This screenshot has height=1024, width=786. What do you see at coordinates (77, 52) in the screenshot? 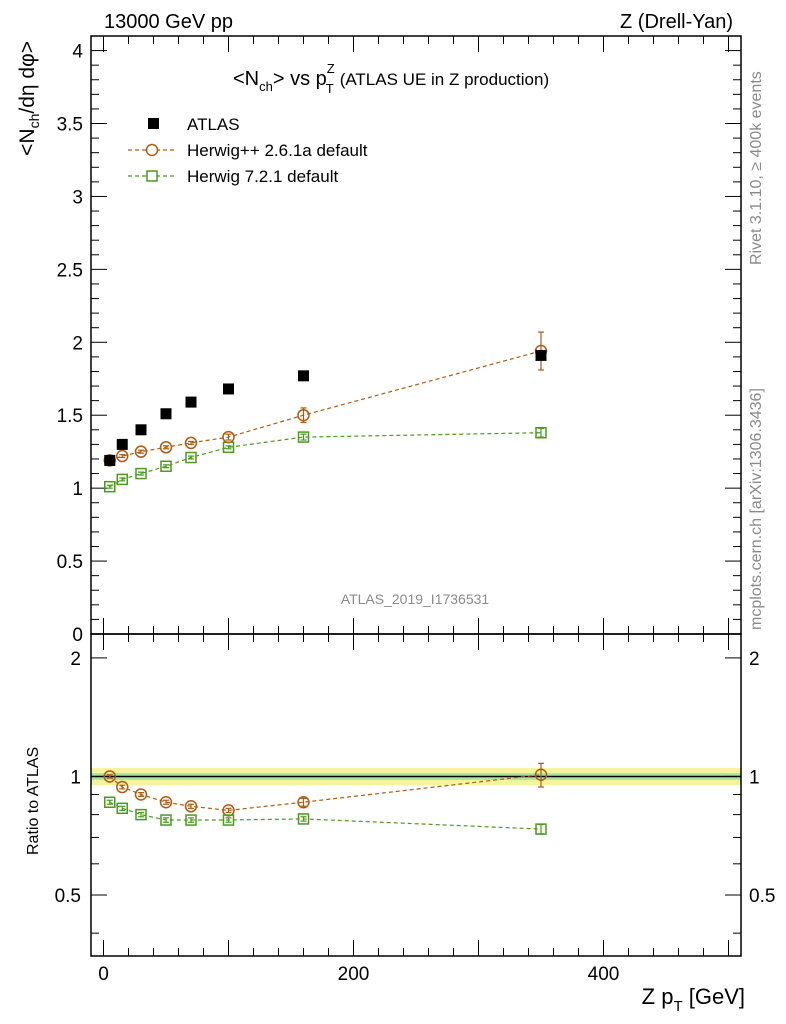
I see `main-y-tick-label: 4` at bounding box center [77, 52].